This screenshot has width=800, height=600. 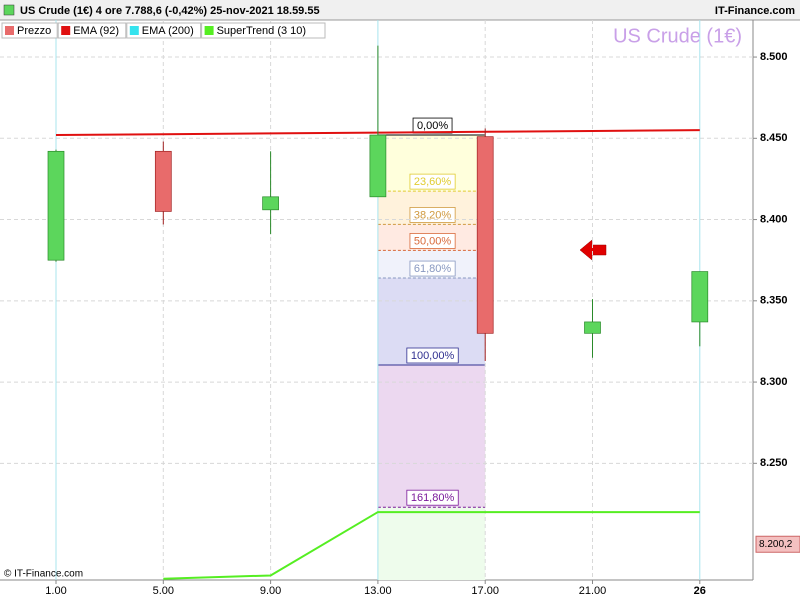 I want to click on fib-label: 161,80%, so click(x=433, y=498).